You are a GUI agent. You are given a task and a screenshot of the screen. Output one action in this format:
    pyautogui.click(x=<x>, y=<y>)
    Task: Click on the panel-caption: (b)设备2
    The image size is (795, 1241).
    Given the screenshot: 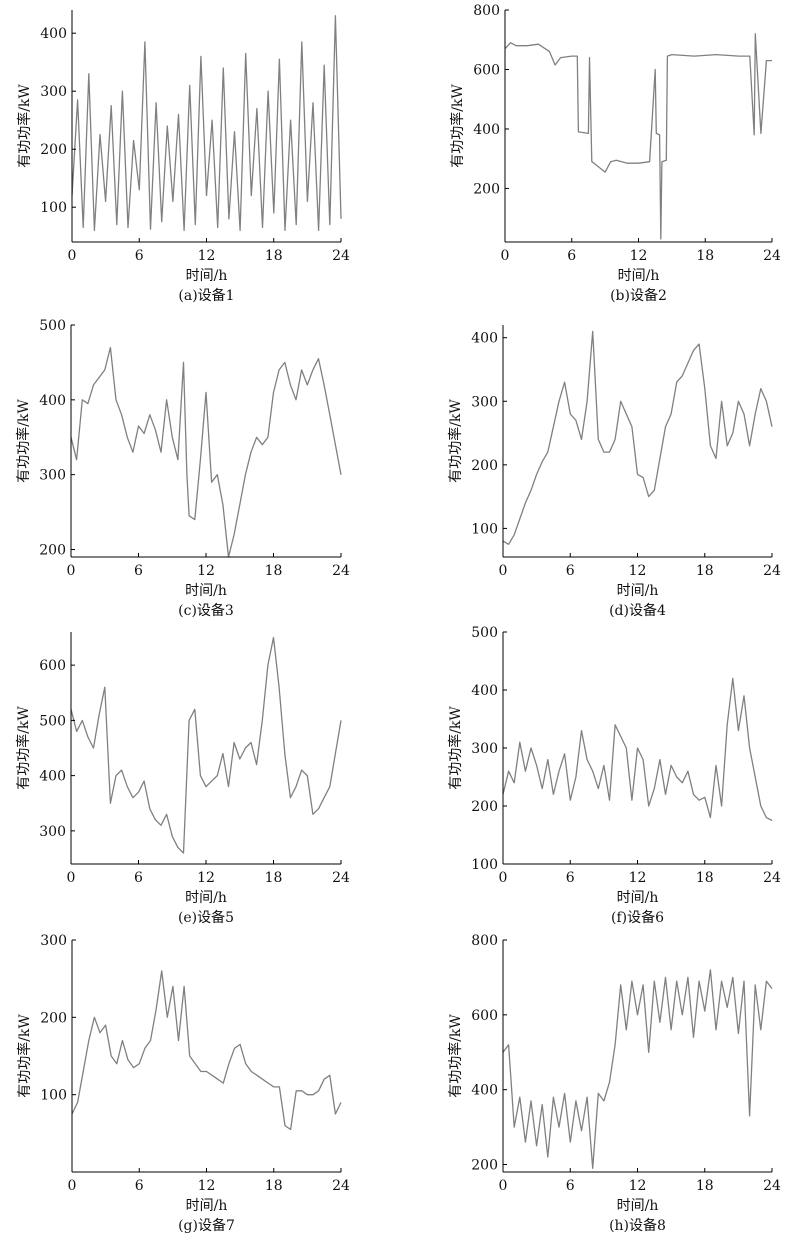 What is the action you would take?
    pyautogui.click(x=638, y=295)
    